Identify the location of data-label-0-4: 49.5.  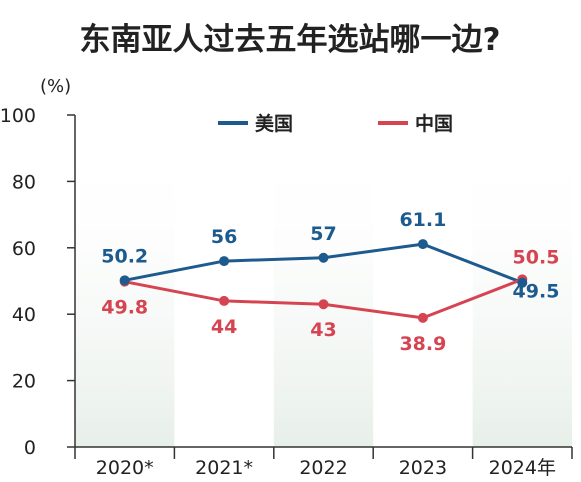
(536, 292).